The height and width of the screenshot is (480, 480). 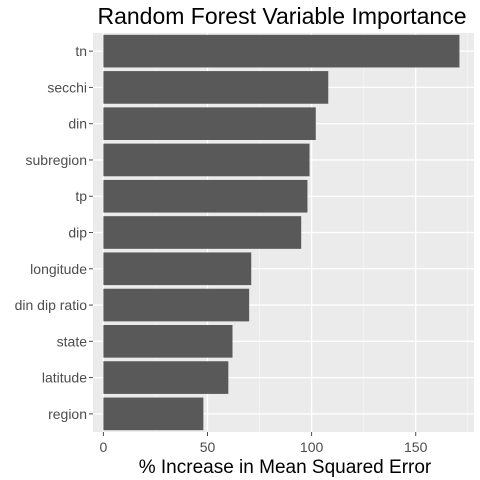 I want to click on bar-din, so click(x=209, y=124).